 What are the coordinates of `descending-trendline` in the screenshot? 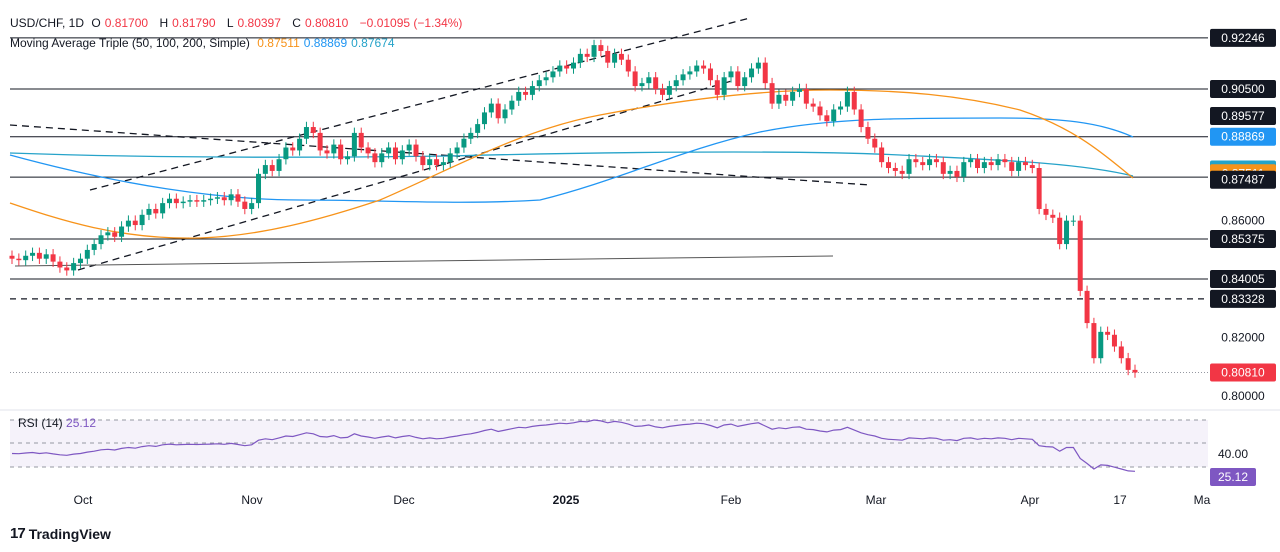 It's located at (440, 155).